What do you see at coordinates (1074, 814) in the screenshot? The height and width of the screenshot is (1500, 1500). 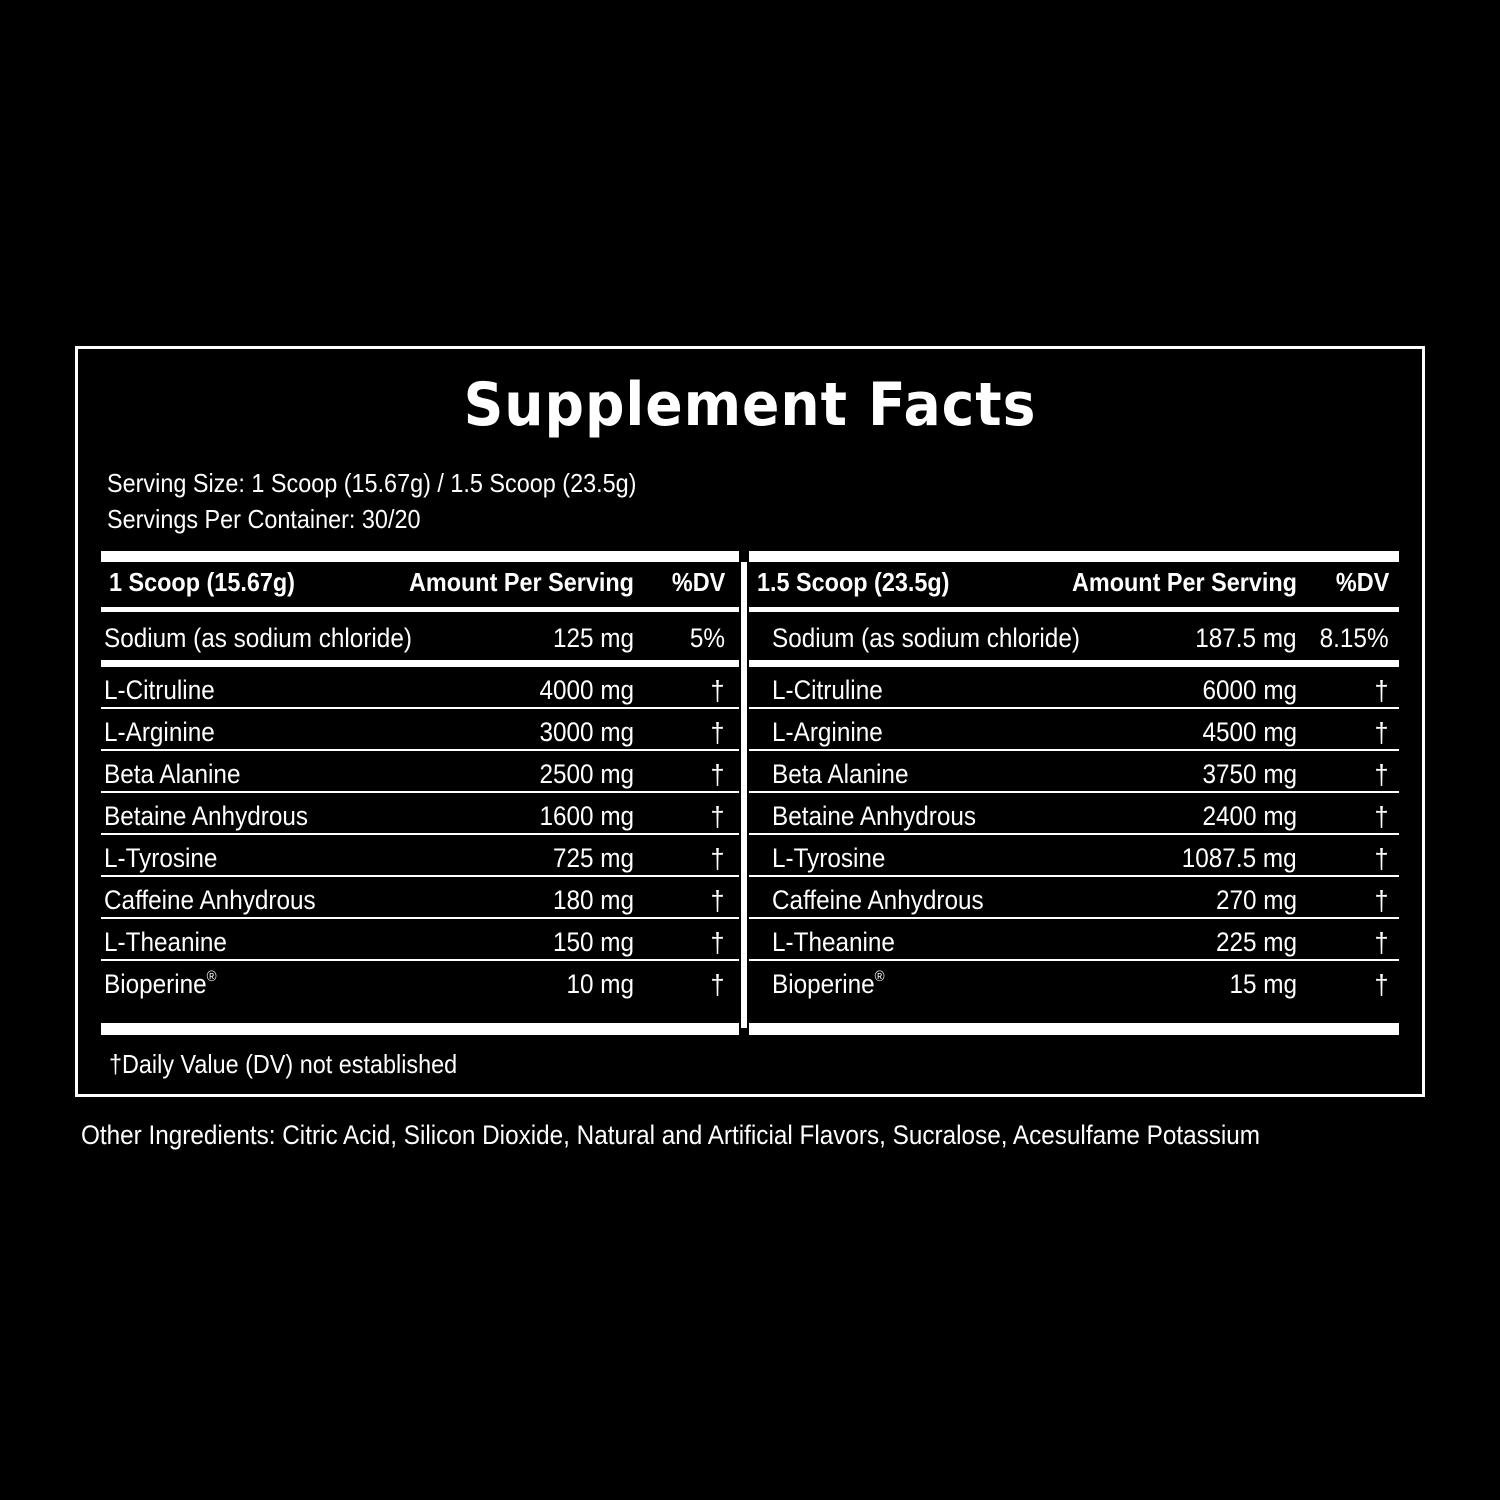 I see `ingredient-row: Betaine Anhydrous 2400 mg †` at bounding box center [1074, 814].